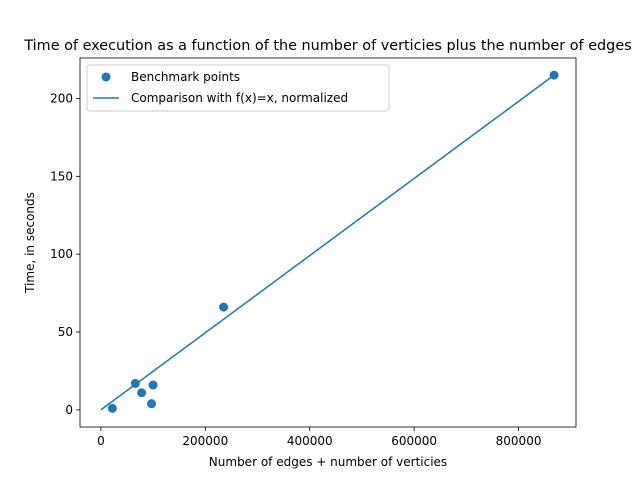  I want to click on legend-label-benchmark: Benchmark points, so click(185, 77).